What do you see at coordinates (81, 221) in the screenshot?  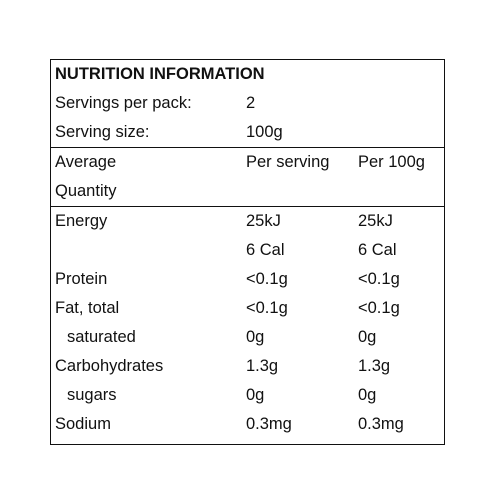 I see `nutrient-label: Energy` at bounding box center [81, 221].